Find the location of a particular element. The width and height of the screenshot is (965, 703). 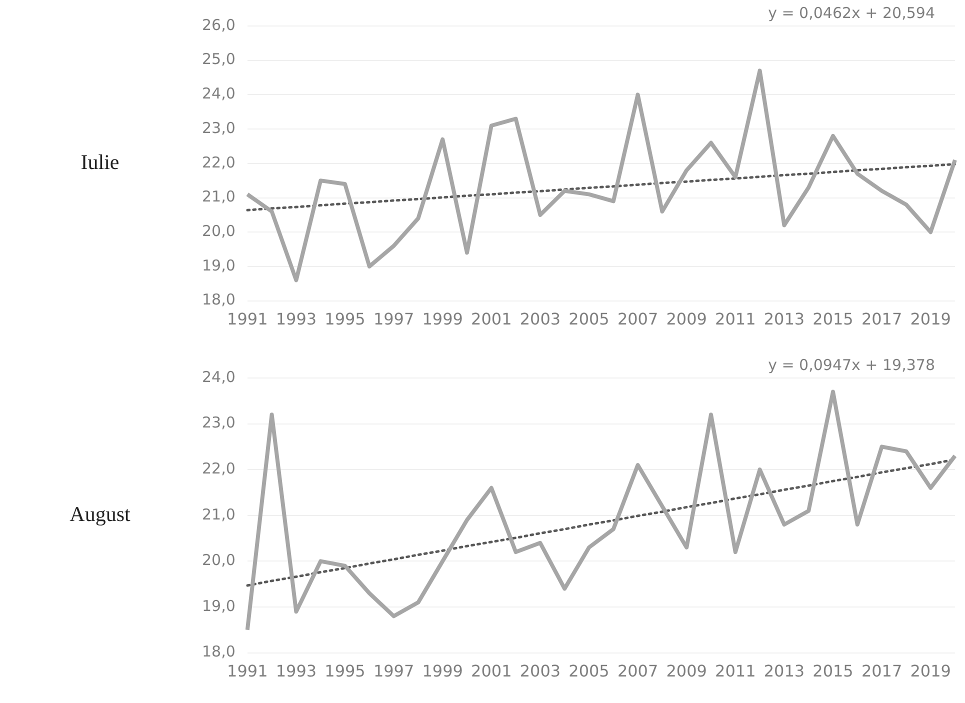

y-tick-label: 25,0 is located at coordinates (219, 59).